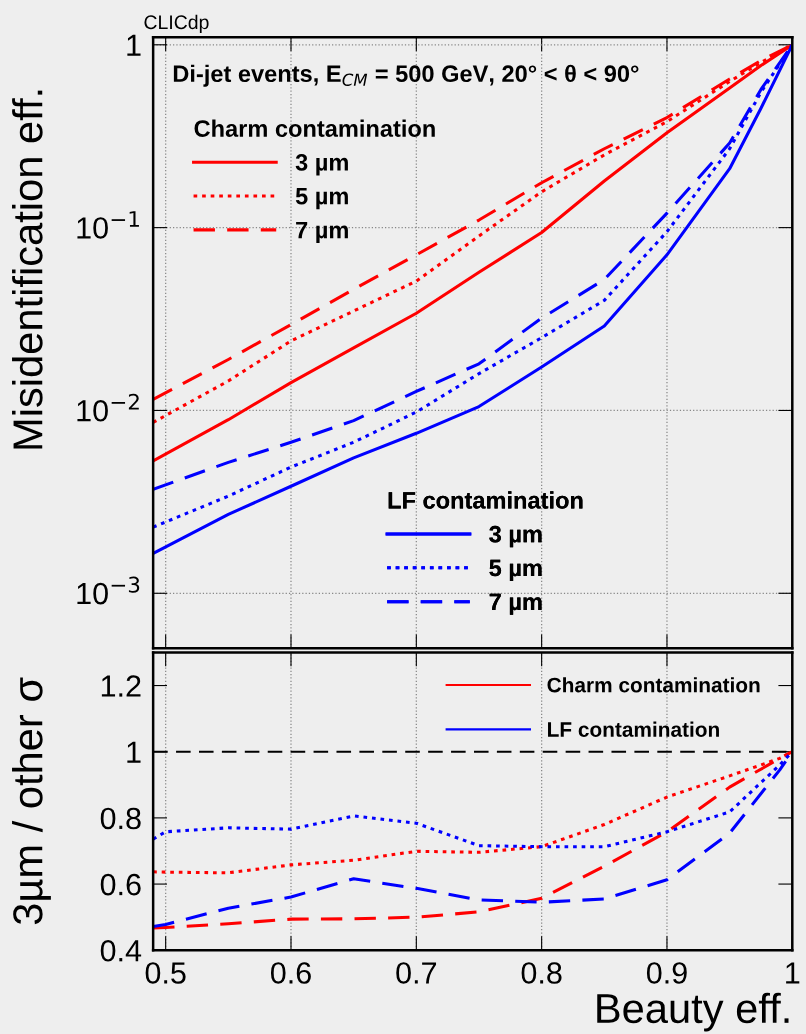 The height and width of the screenshot is (1034, 806). Describe the element at coordinates (176, 23) in the screenshot. I see `text: CLICdp` at that location.